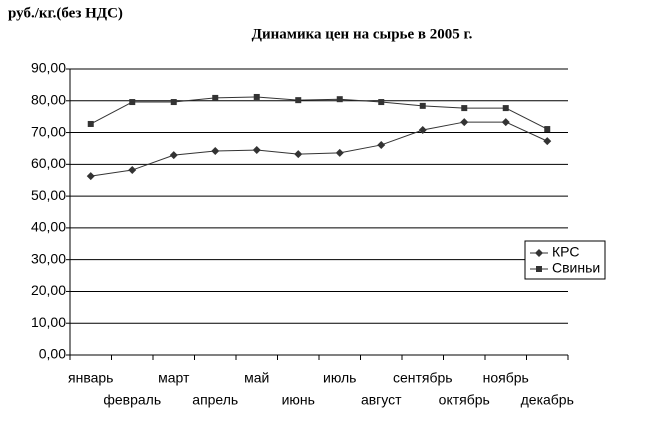 Image resolution: width=654 pixels, height=428 pixels. Describe the element at coordinates (174, 378) in the screenshot. I see `x-tick-label: март` at that location.